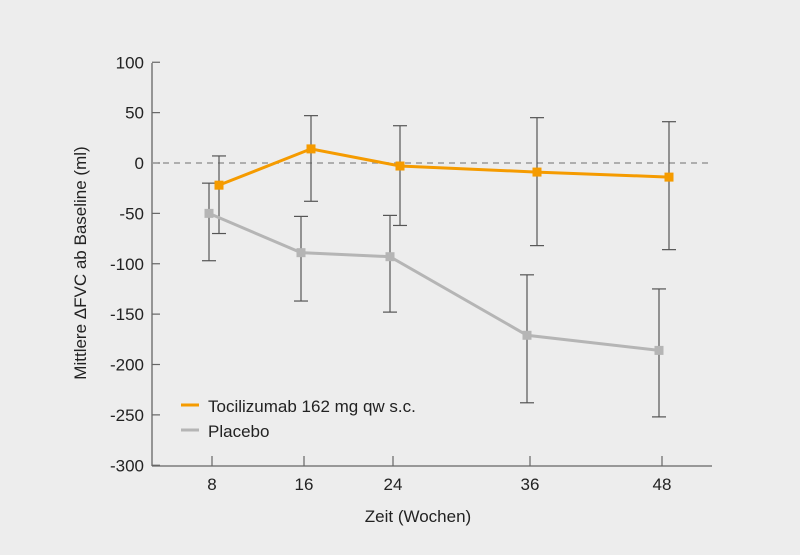 This screenshot has width=800, height=555. I want to click on x-tick-label: 48, so click(662, 484).